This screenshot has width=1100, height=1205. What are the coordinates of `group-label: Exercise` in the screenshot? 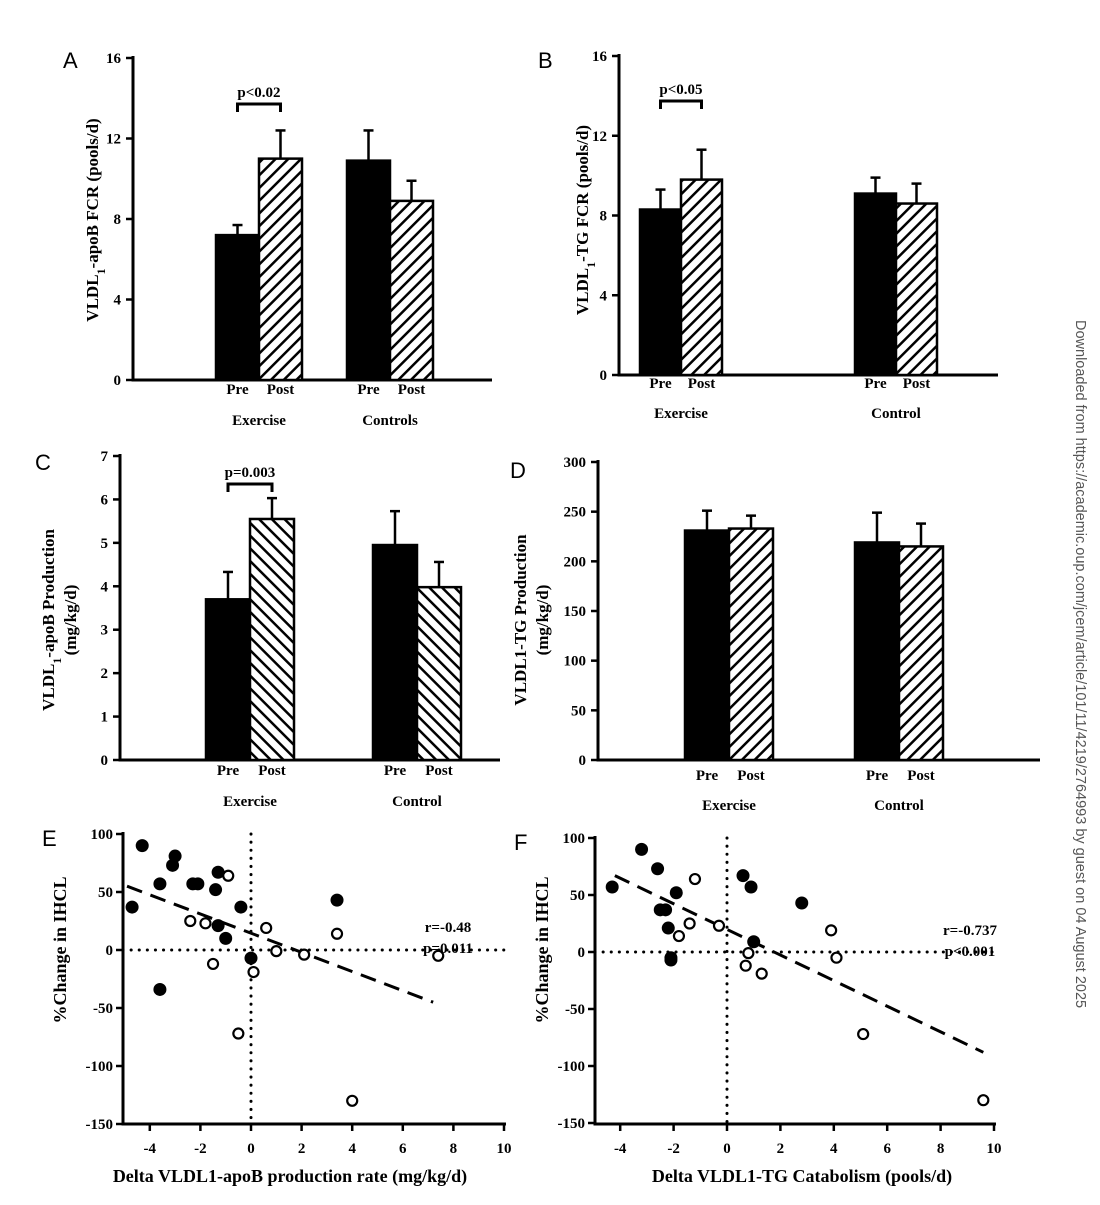 It's located at (681, 414).